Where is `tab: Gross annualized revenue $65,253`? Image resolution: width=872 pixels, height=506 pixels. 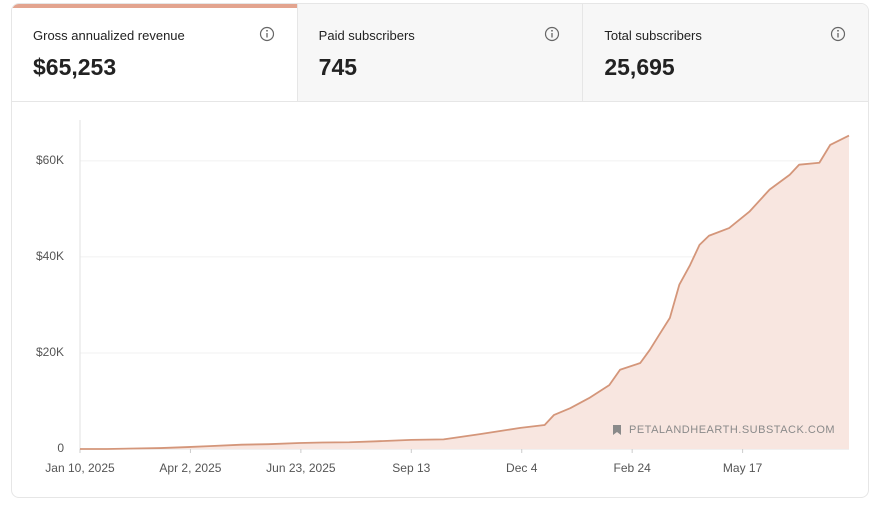 tab: Gross annualized revenue $65,253 is located at coordinates (154, 52).